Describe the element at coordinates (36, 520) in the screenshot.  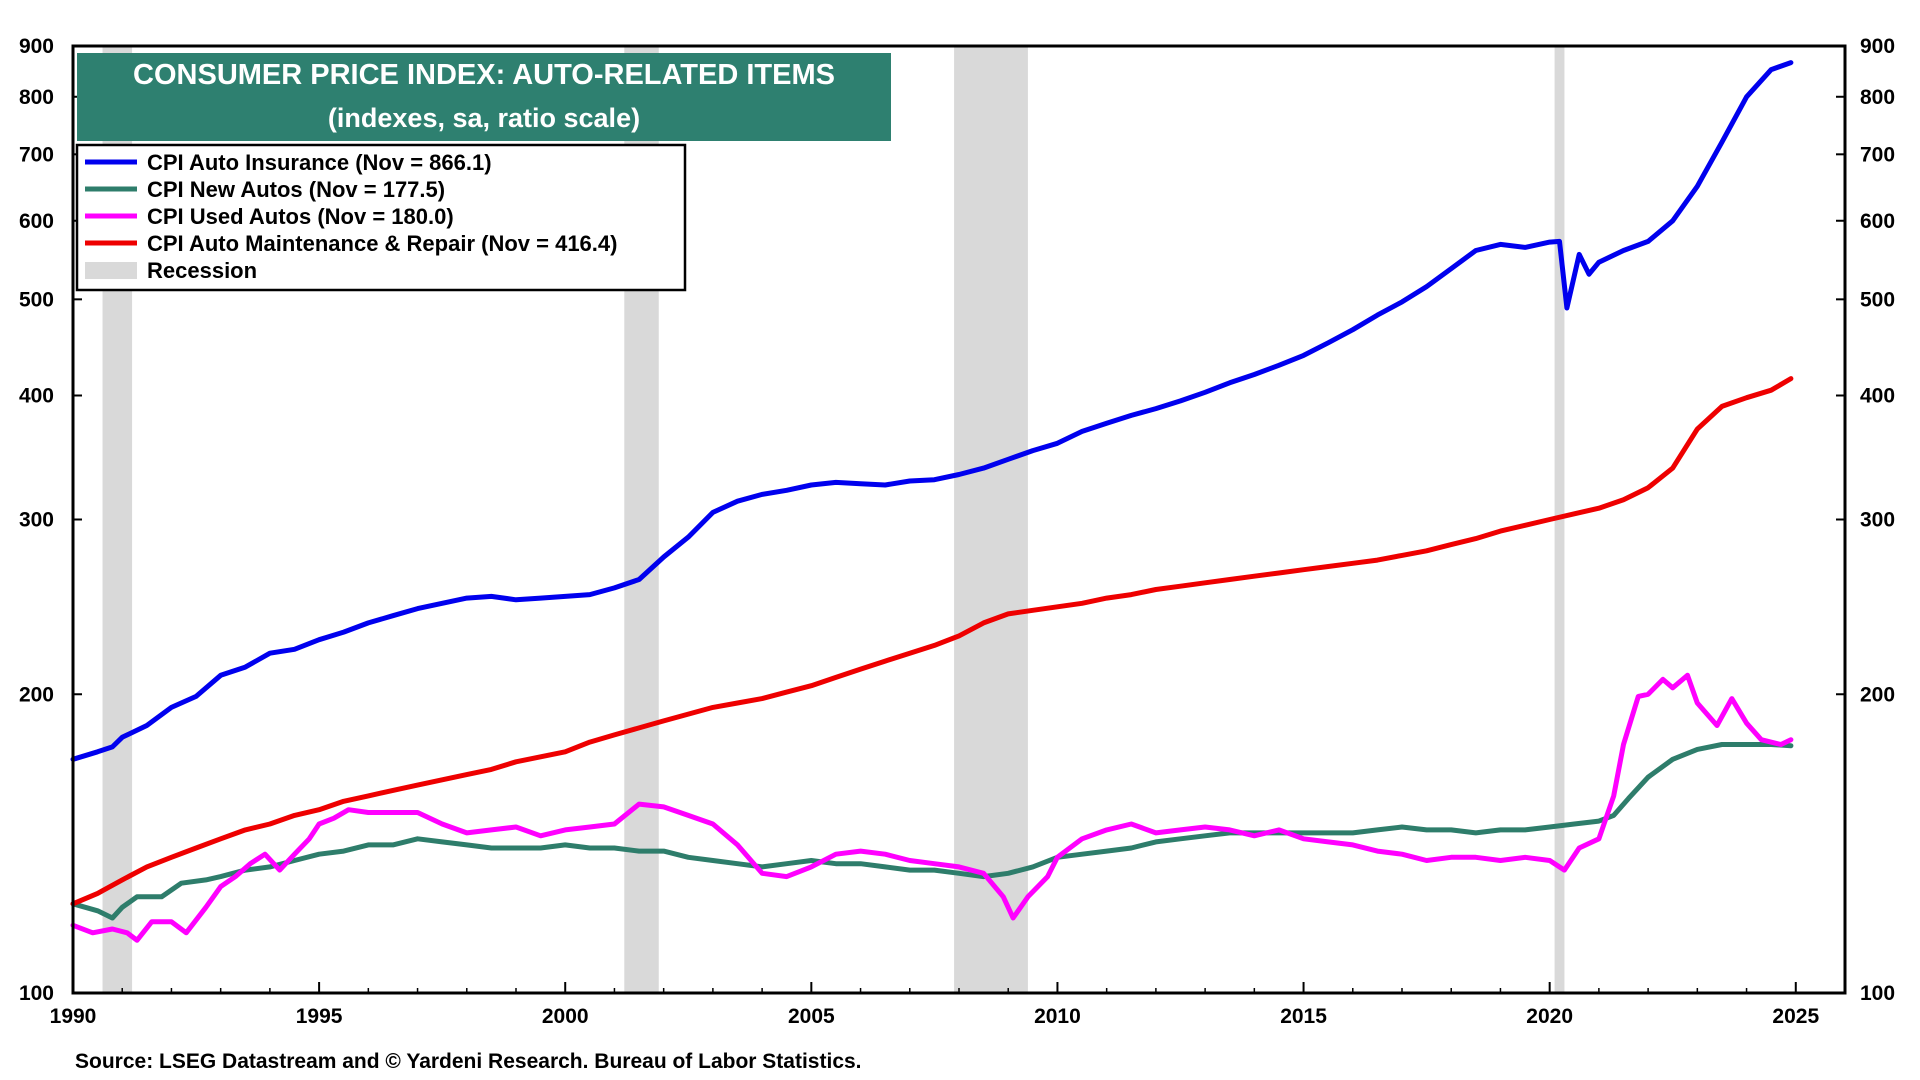
I see `y-tick-label-left: 300` at that location.